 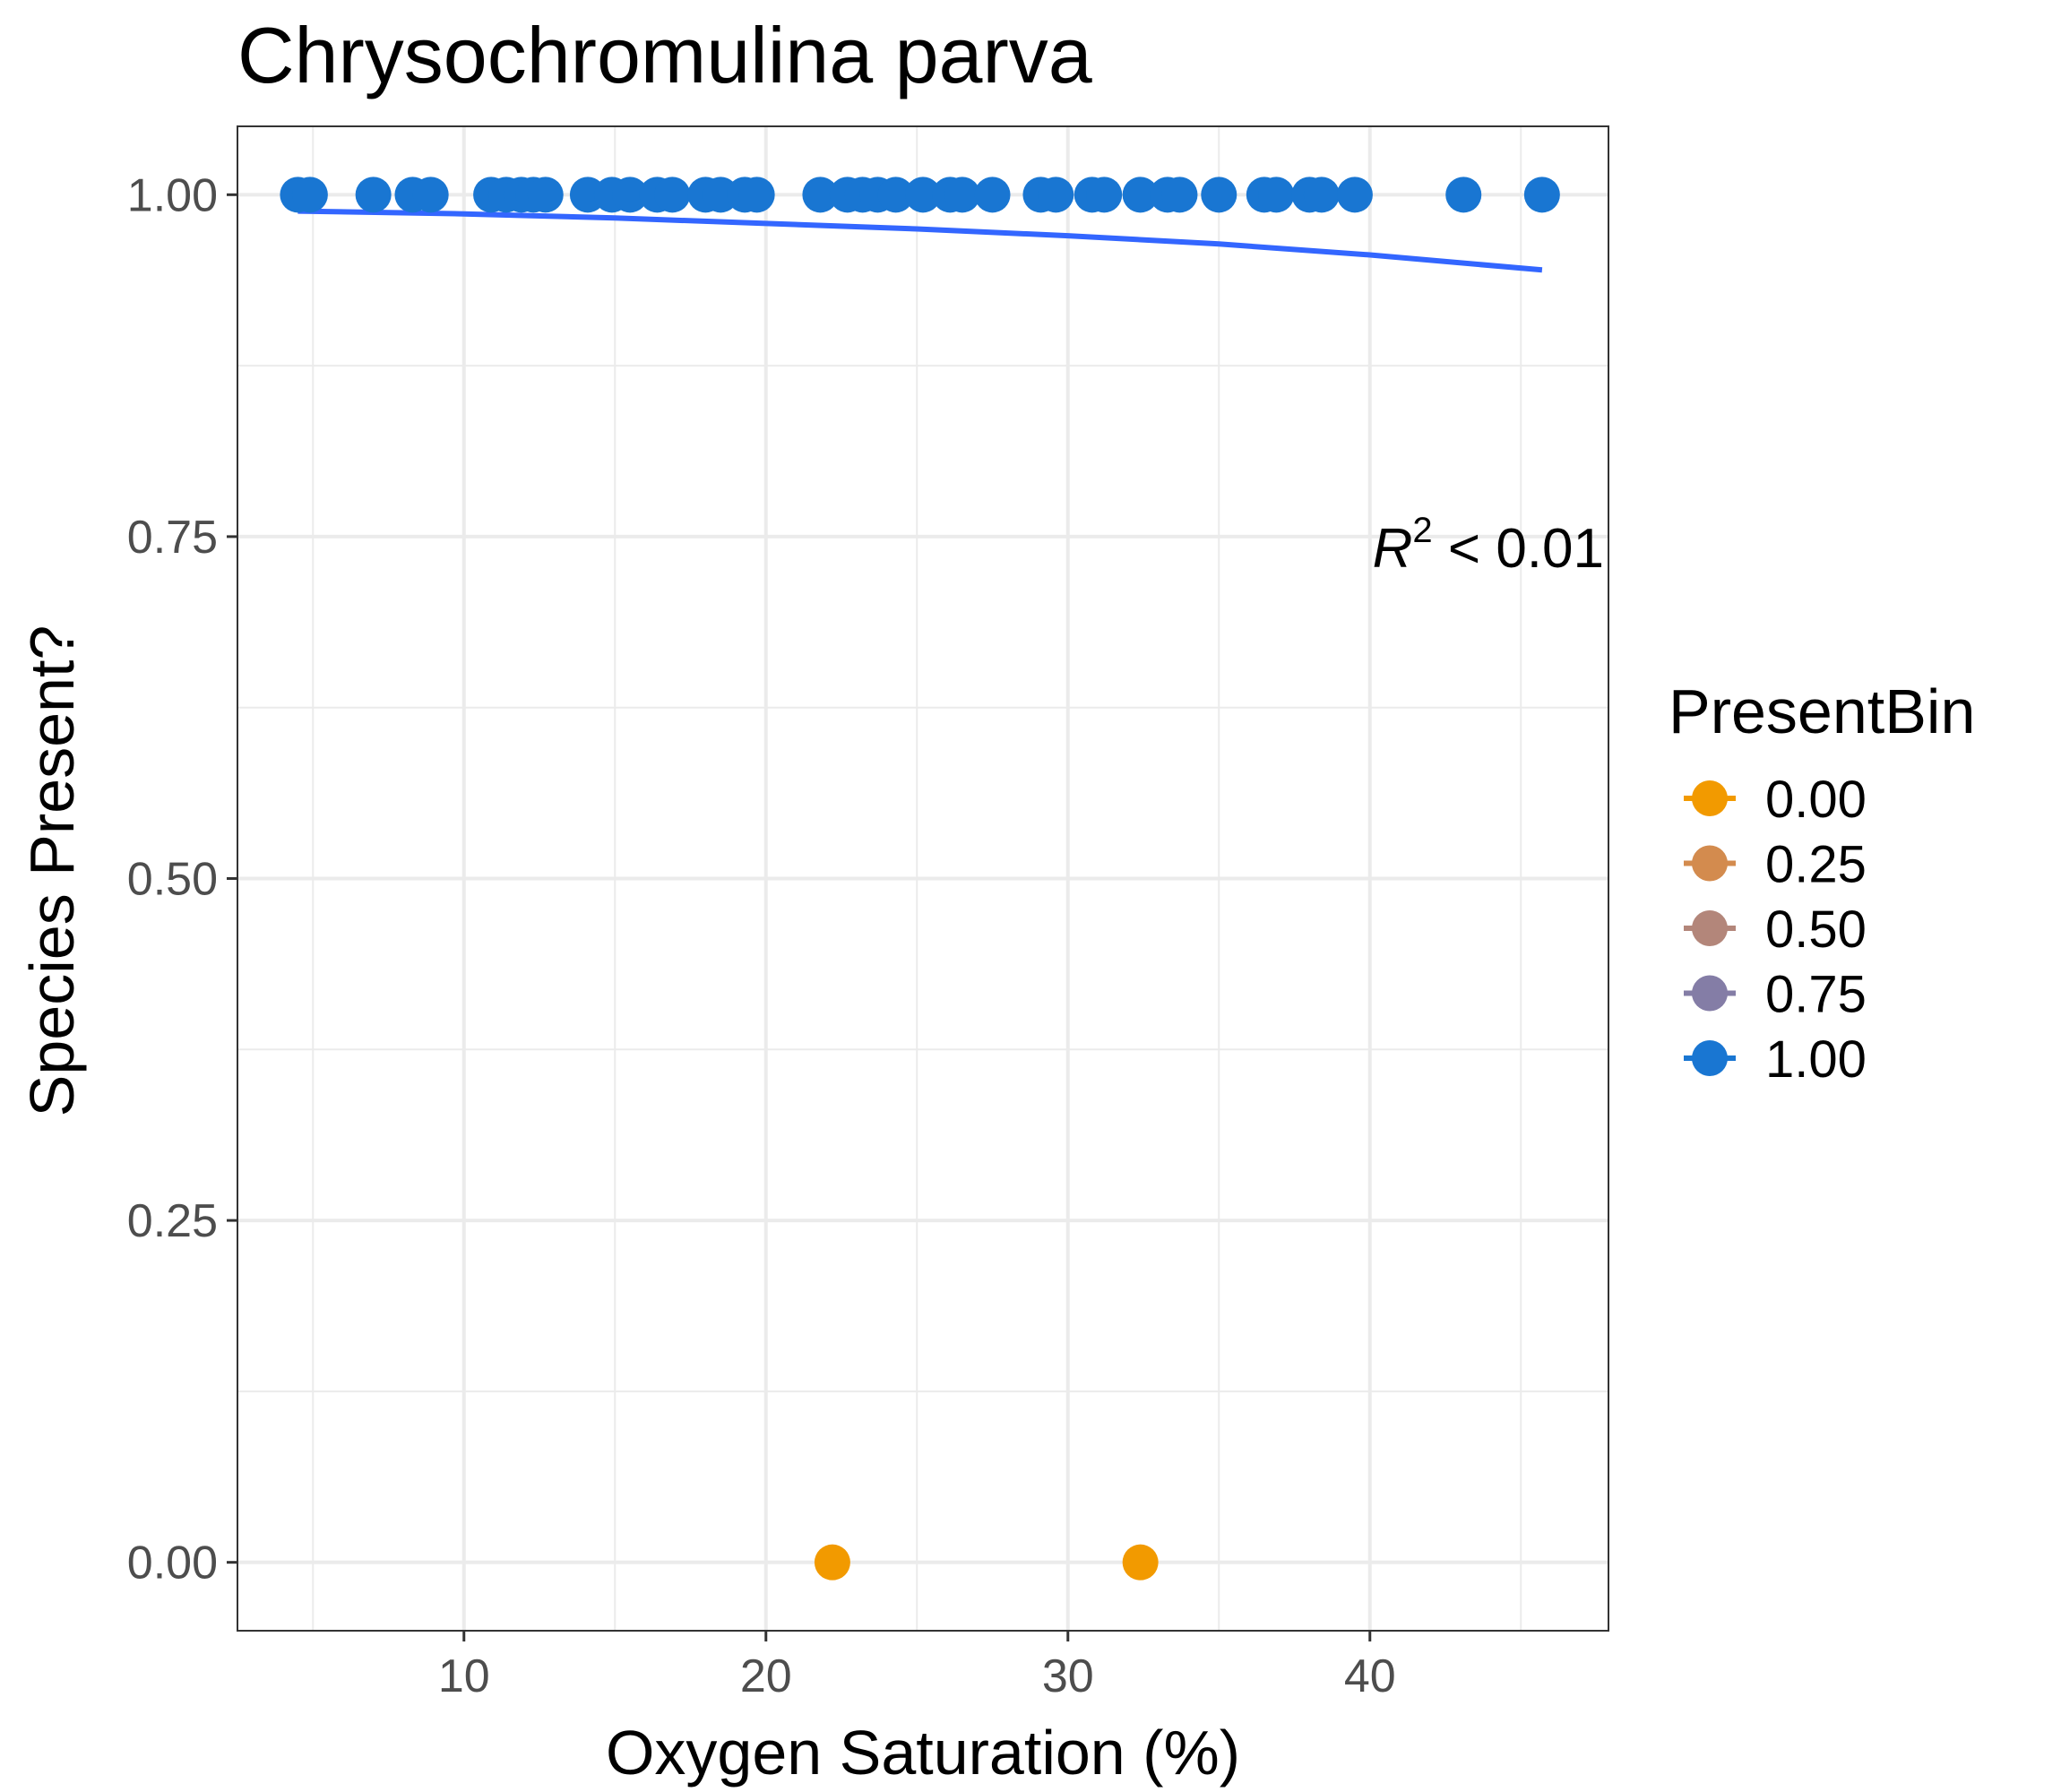 What do you see at coordinates (464, 1676) in the screenshot?
I see `x-tick-label: 10` at bounding box center [464, 1676].